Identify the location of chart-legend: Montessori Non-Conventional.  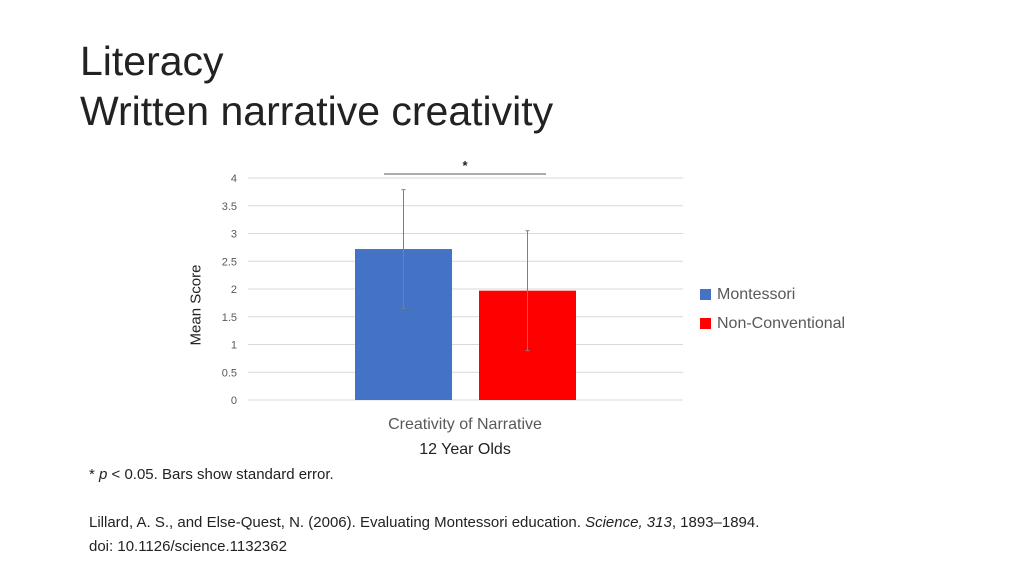
(772, 309).